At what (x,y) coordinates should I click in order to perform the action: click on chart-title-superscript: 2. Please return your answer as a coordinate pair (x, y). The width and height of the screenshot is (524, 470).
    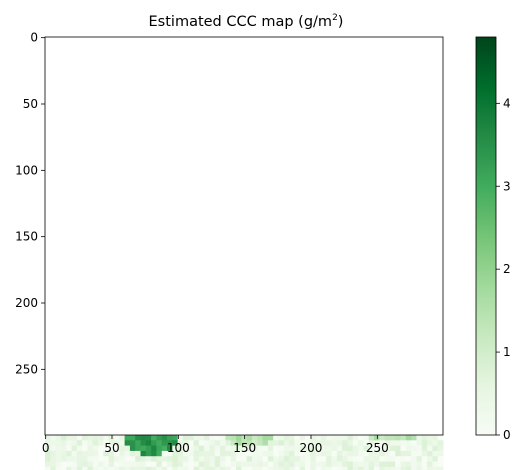
    Looking at the image, I should click on (335, 18).